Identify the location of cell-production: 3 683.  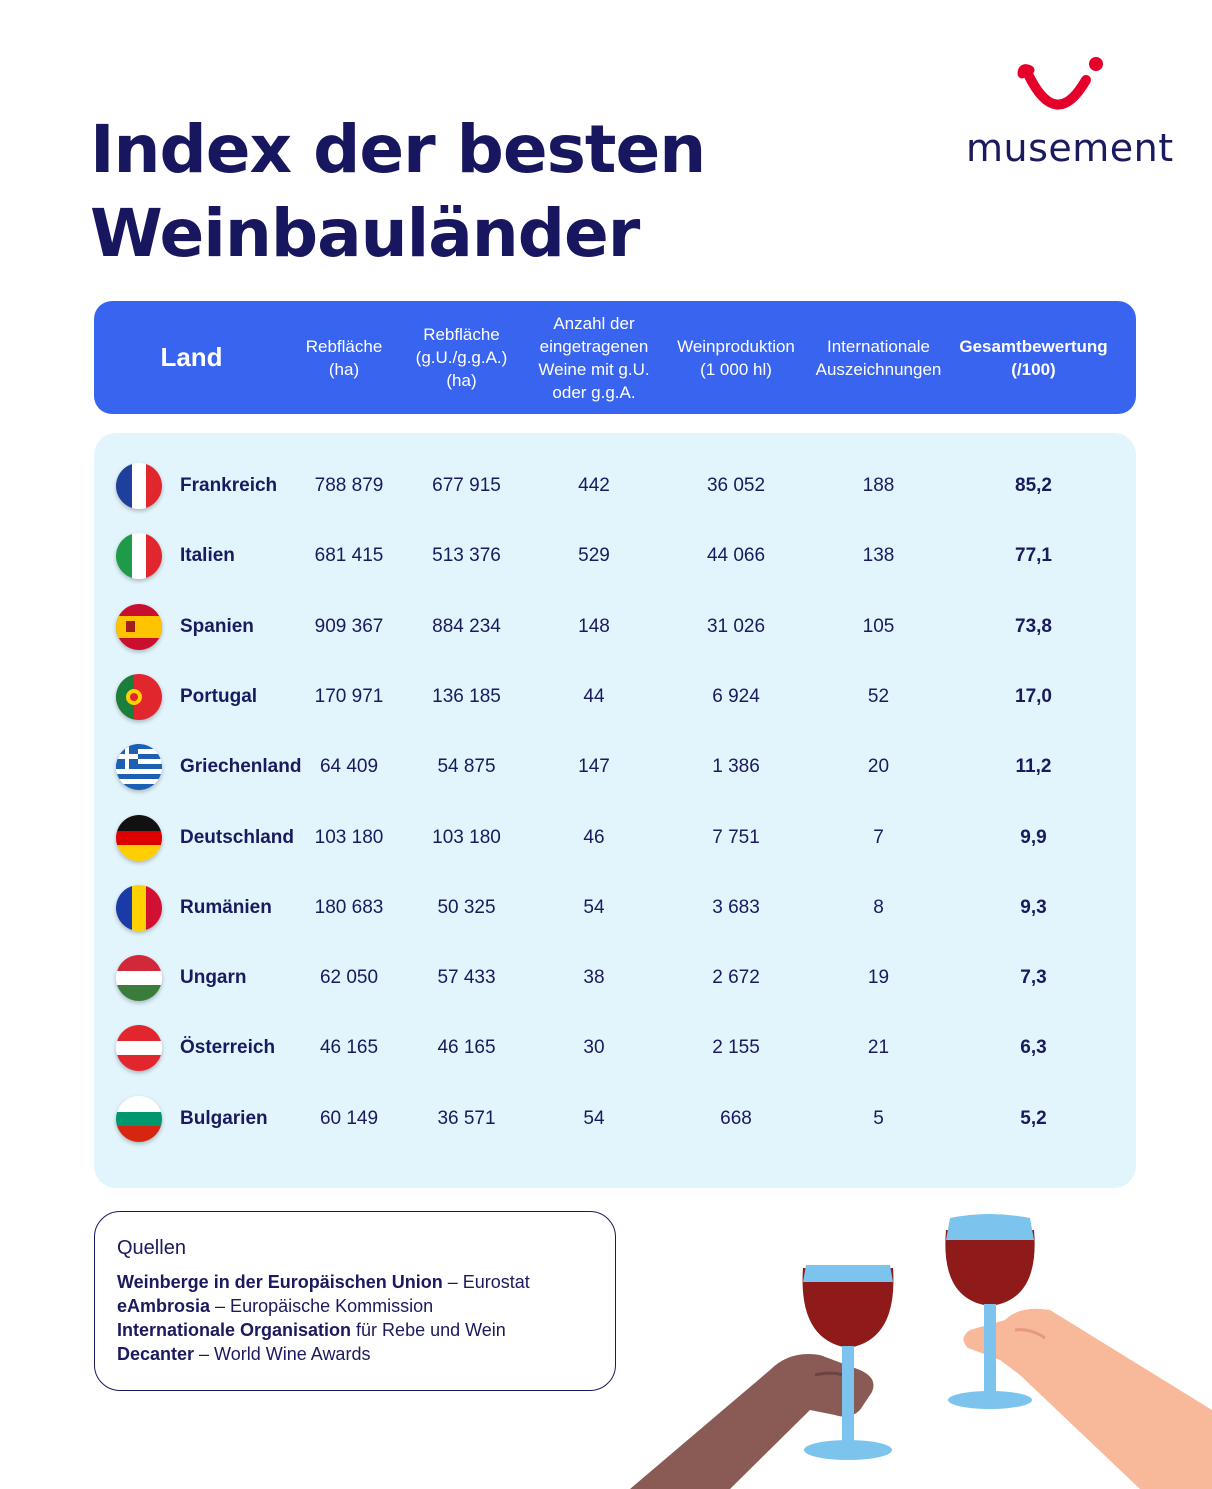
(736, 907).